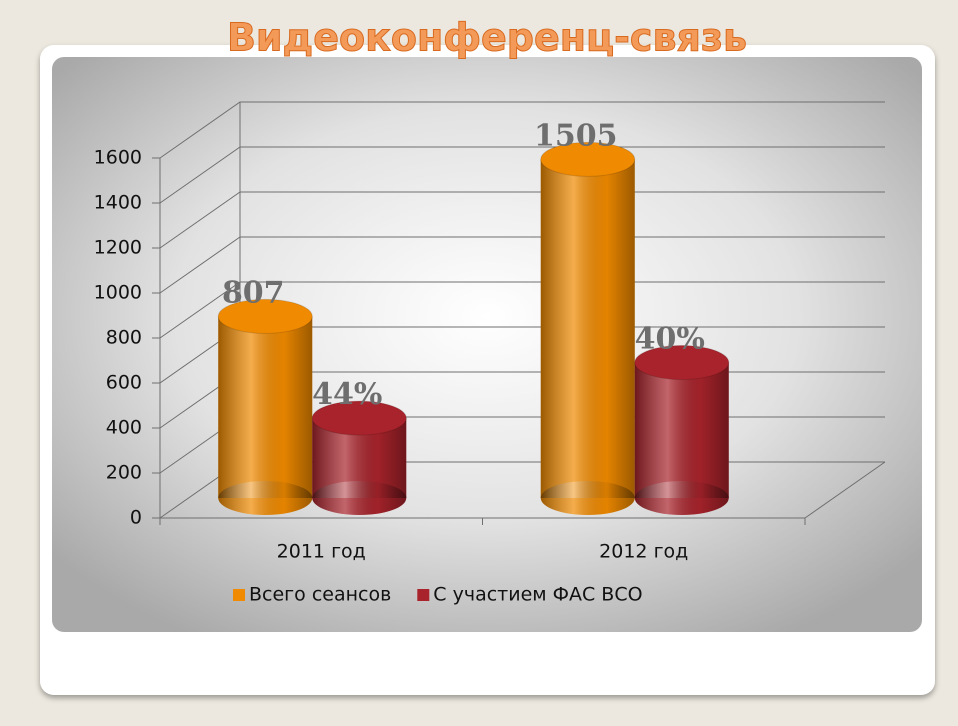 The width and height of the screenshot is (958, 726). Describe the element at coordinates (320, 595) in the screenshot. I see `legend-label: Всего сеансов` at that location.